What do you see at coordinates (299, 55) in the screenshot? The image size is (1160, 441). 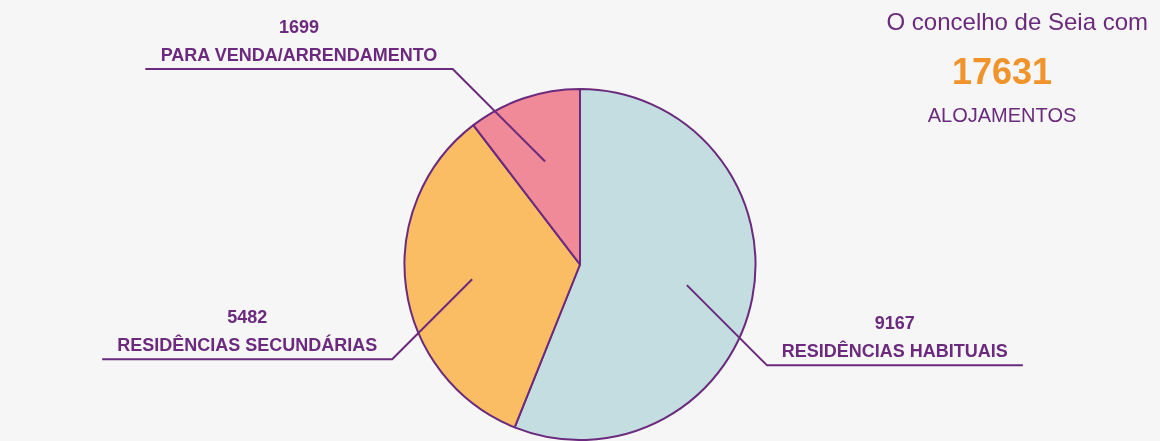 I see `slice-label: PARA VENDA/ARRENDAMENTO` at bounding box center [299, 55].